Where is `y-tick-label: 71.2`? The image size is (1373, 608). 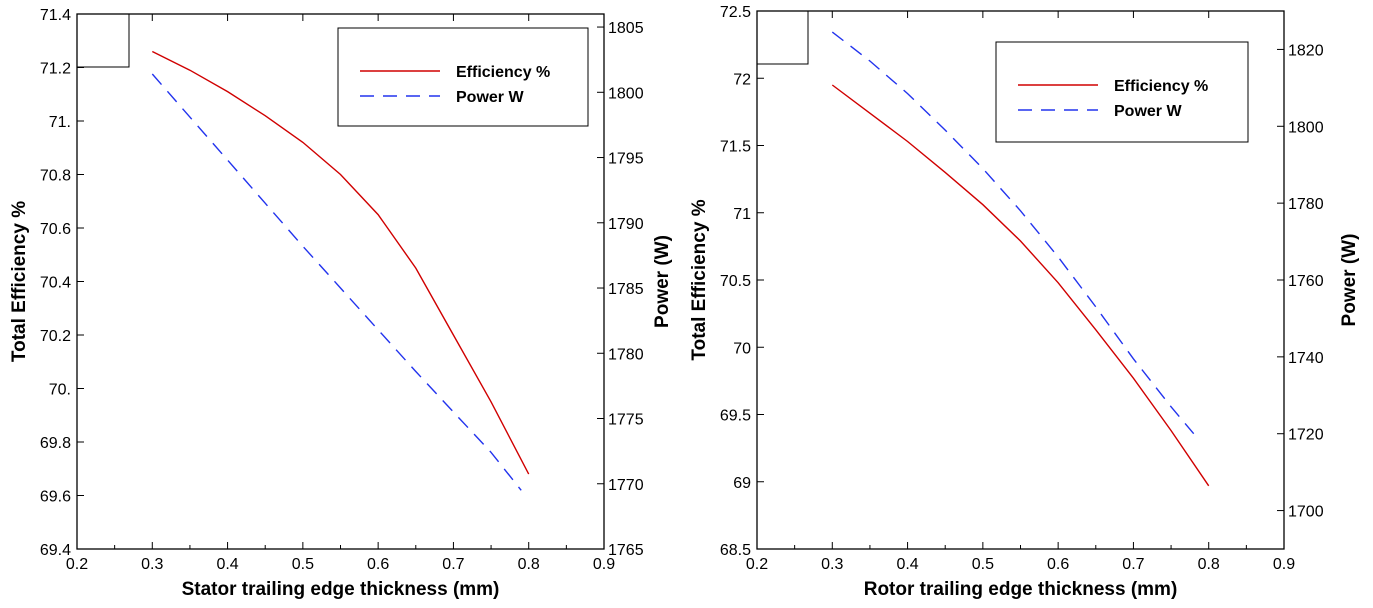
y-tick-label: 71.2 is located at coordinates (55, 69).